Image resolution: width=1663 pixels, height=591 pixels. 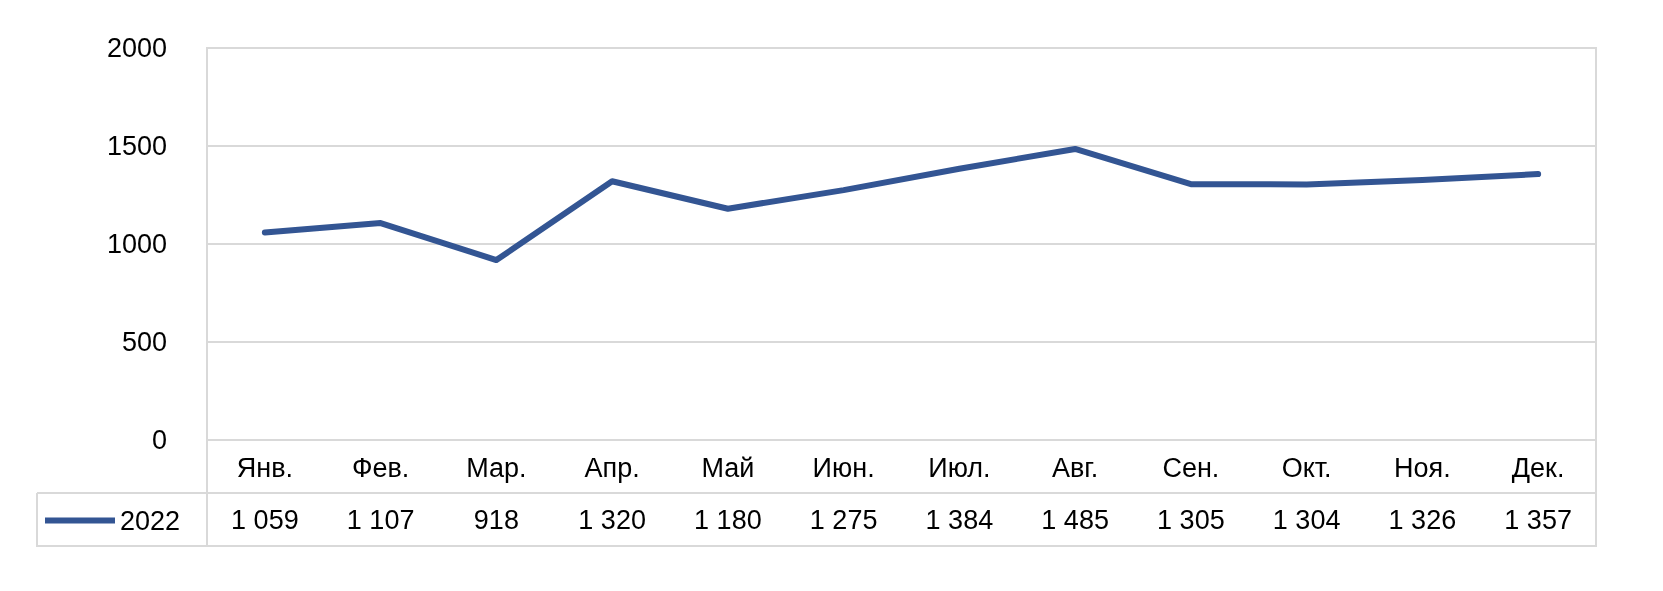 I want to click on data-label: 1 059, so click(x=265, y=519).